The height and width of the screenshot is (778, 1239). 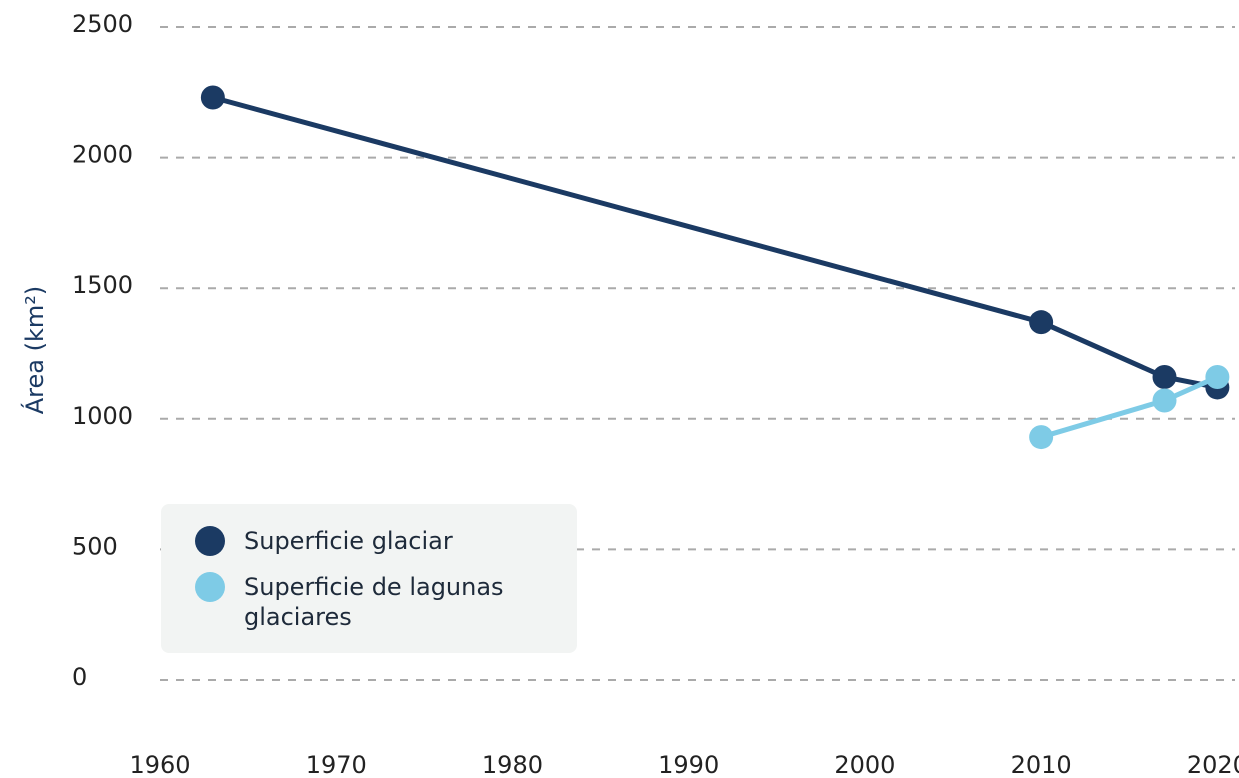 I want to click on y-tick-label: 1500, so click(x=102, y=285).